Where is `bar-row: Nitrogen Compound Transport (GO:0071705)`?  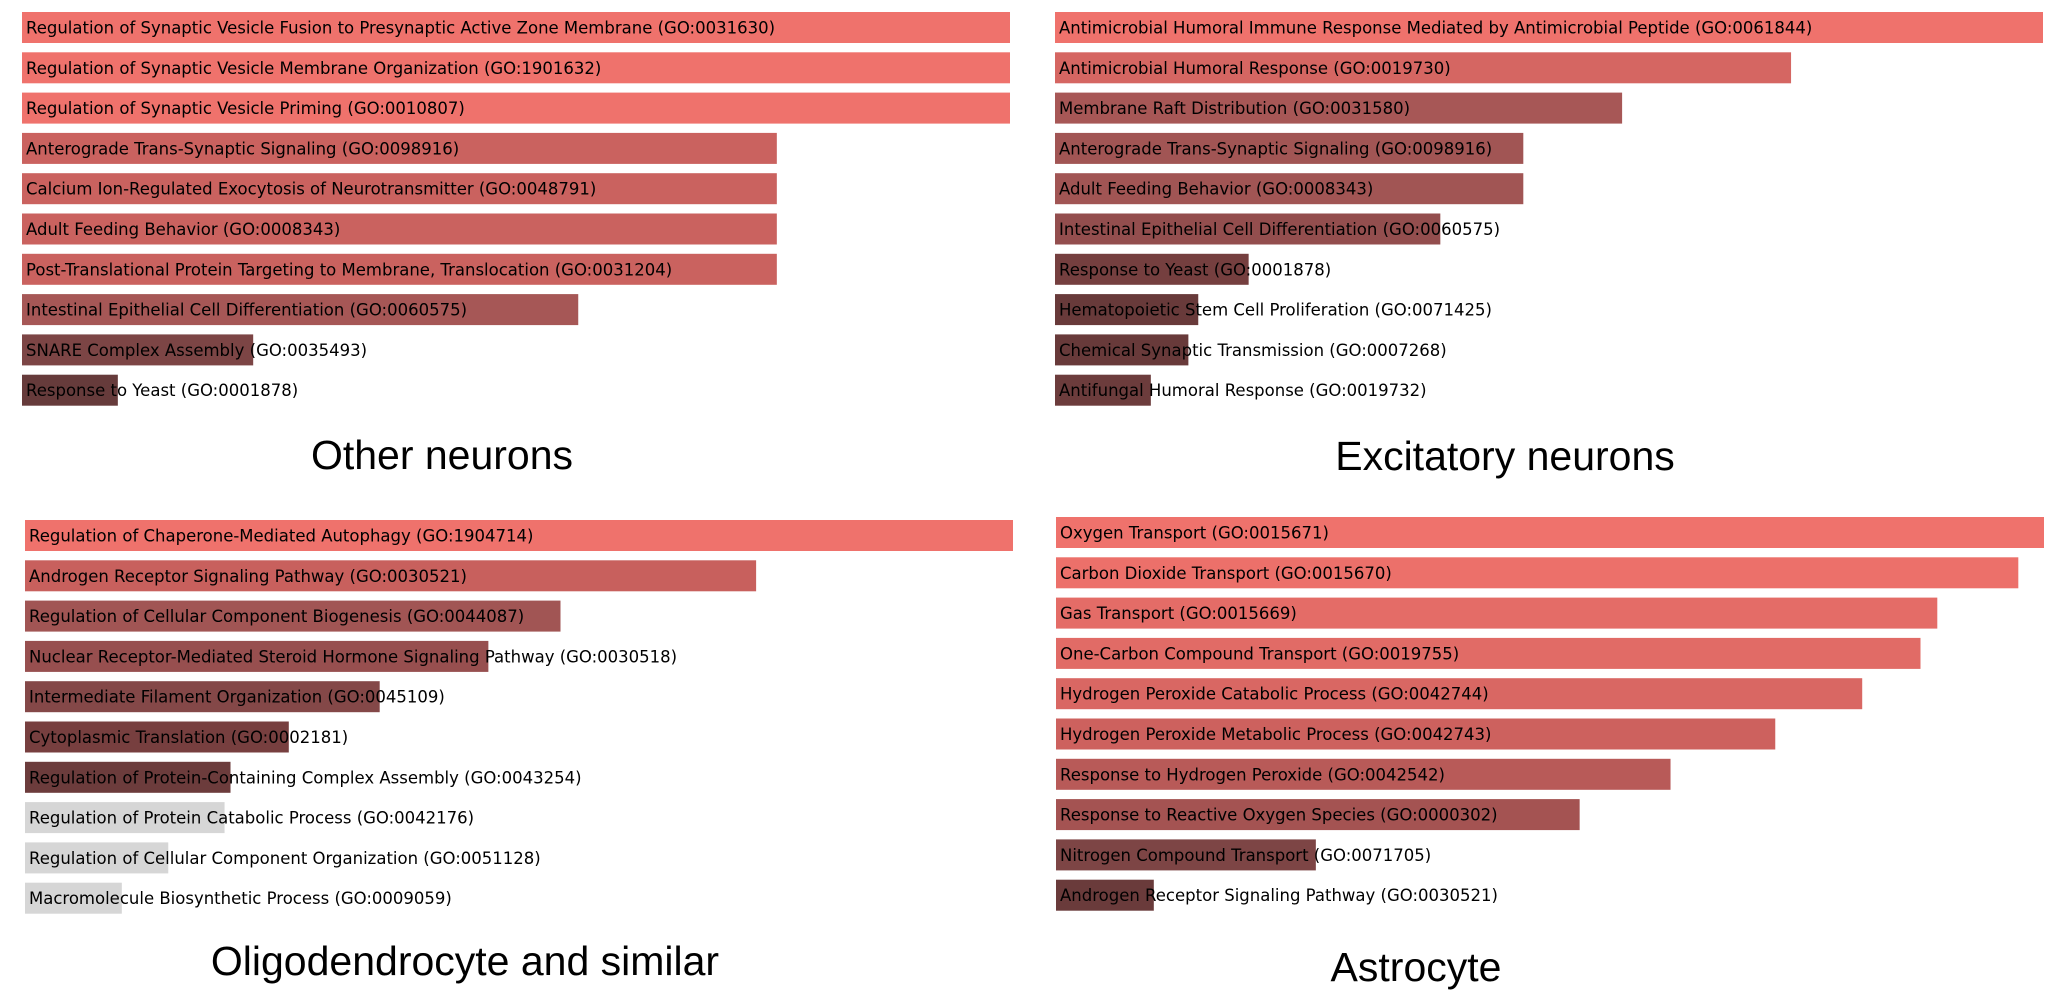 bar-row: Nitrogen Compound Transport (GO:0071705) is located at coordinates (1243, 855).